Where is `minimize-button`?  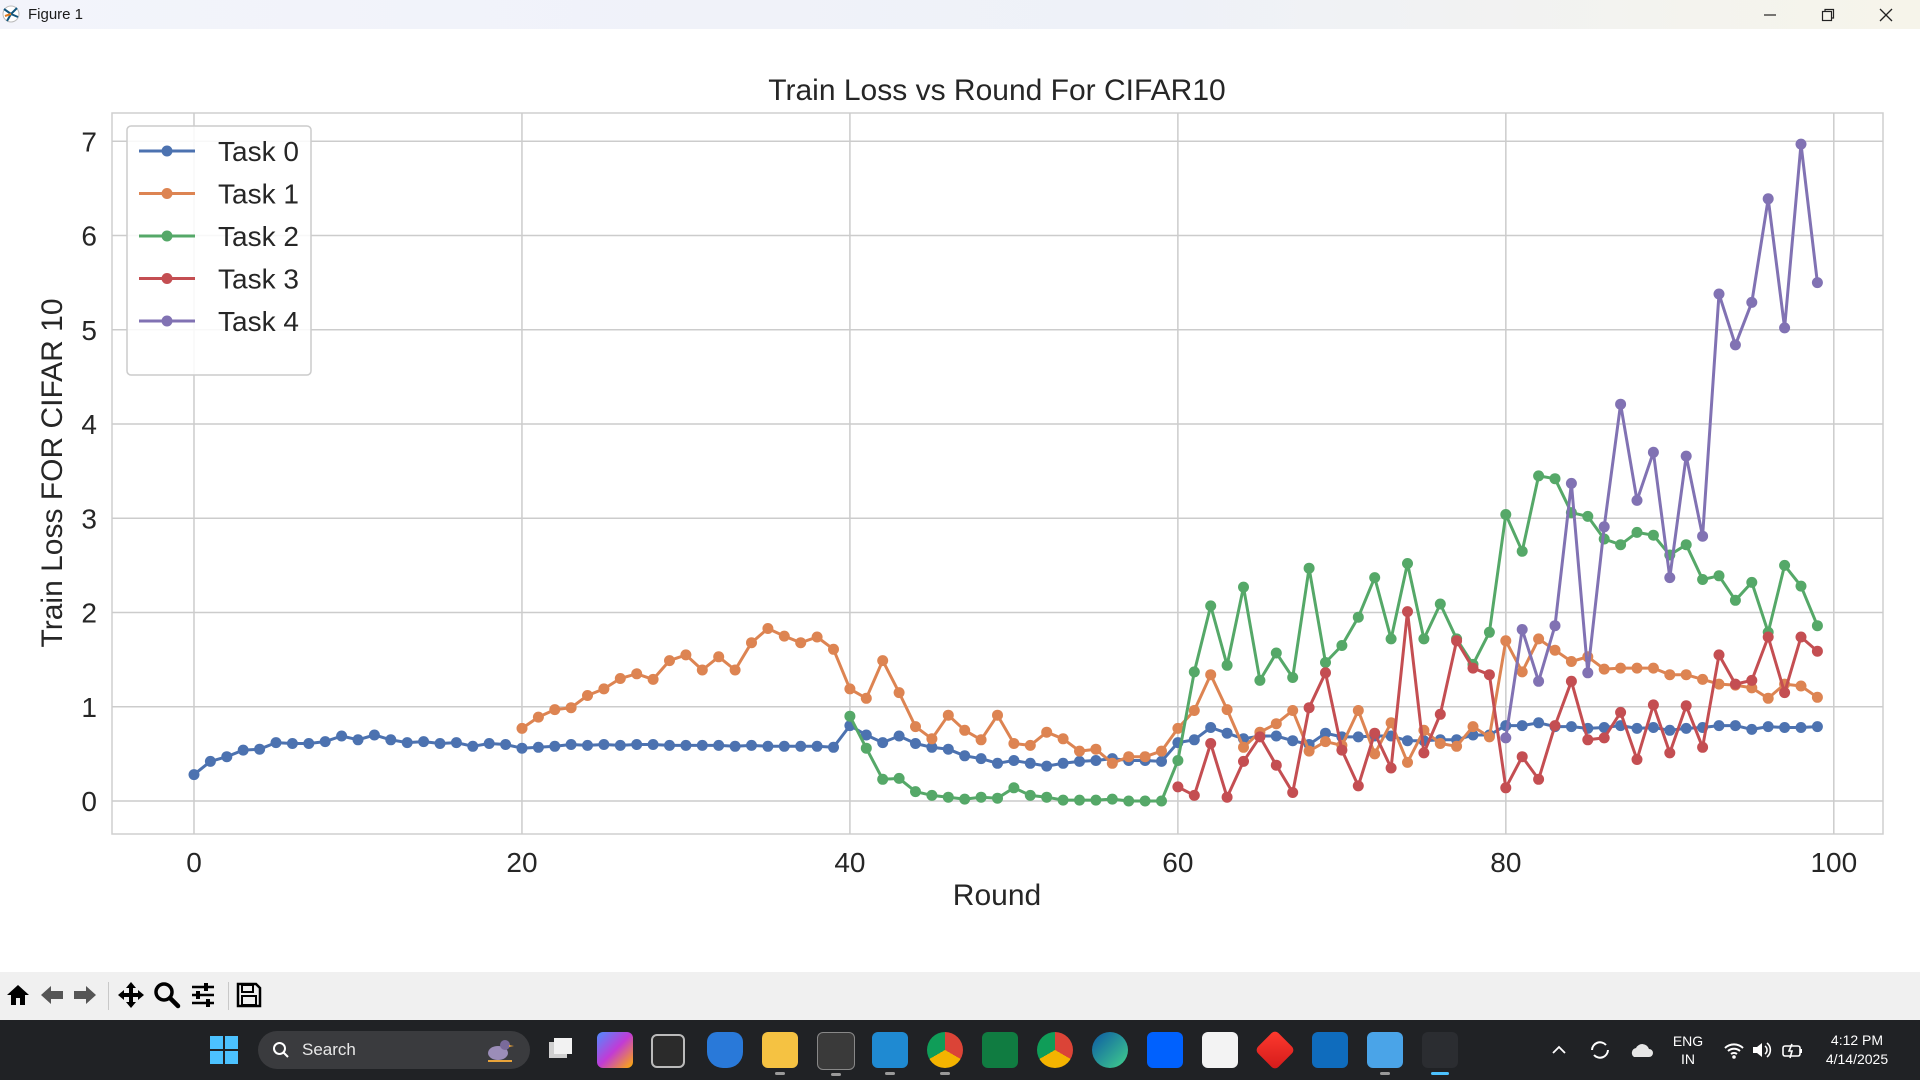 minimize-button is located at coordinates (1770, 14).